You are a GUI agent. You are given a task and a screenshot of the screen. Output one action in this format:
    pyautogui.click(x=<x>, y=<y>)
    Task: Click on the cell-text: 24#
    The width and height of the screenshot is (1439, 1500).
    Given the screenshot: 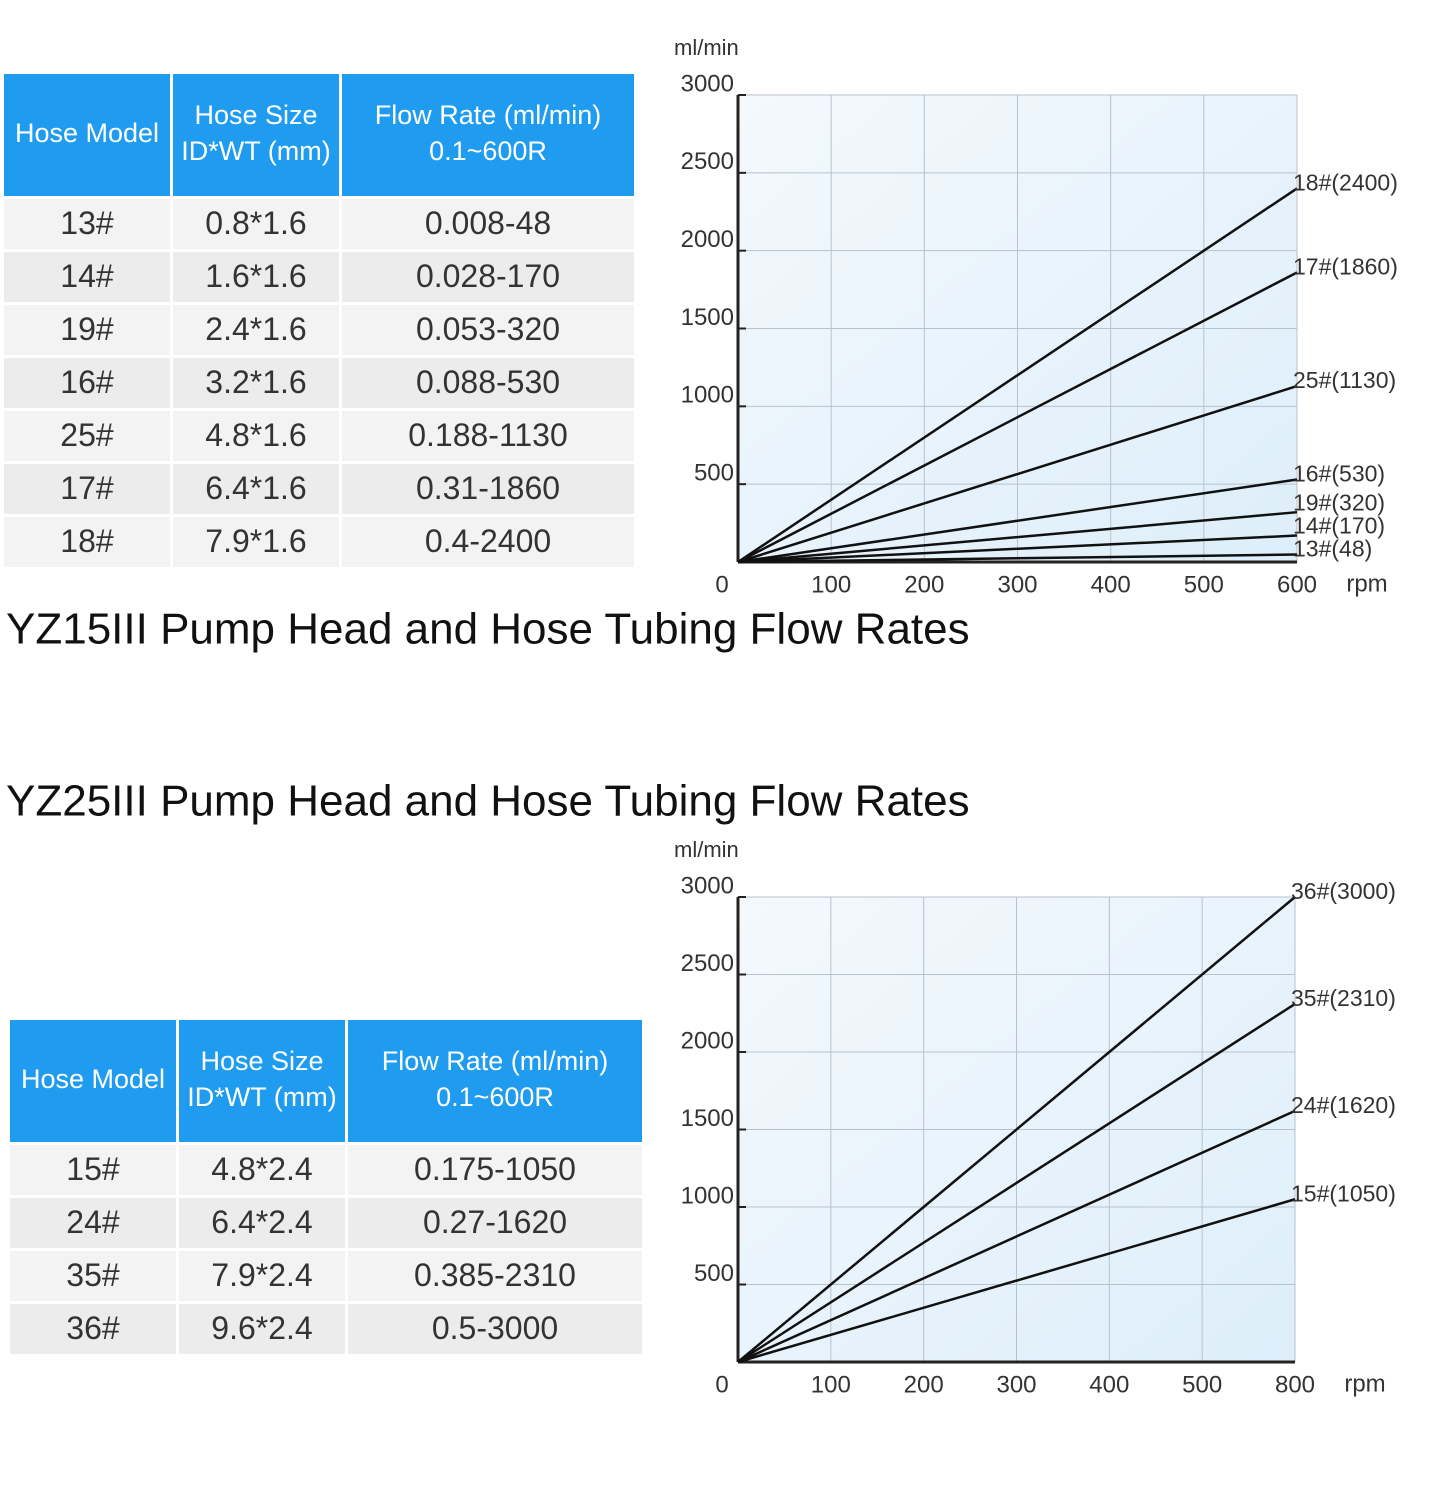 What is the action you would take?
    pyautogui.click(x=93, y=1222)
    